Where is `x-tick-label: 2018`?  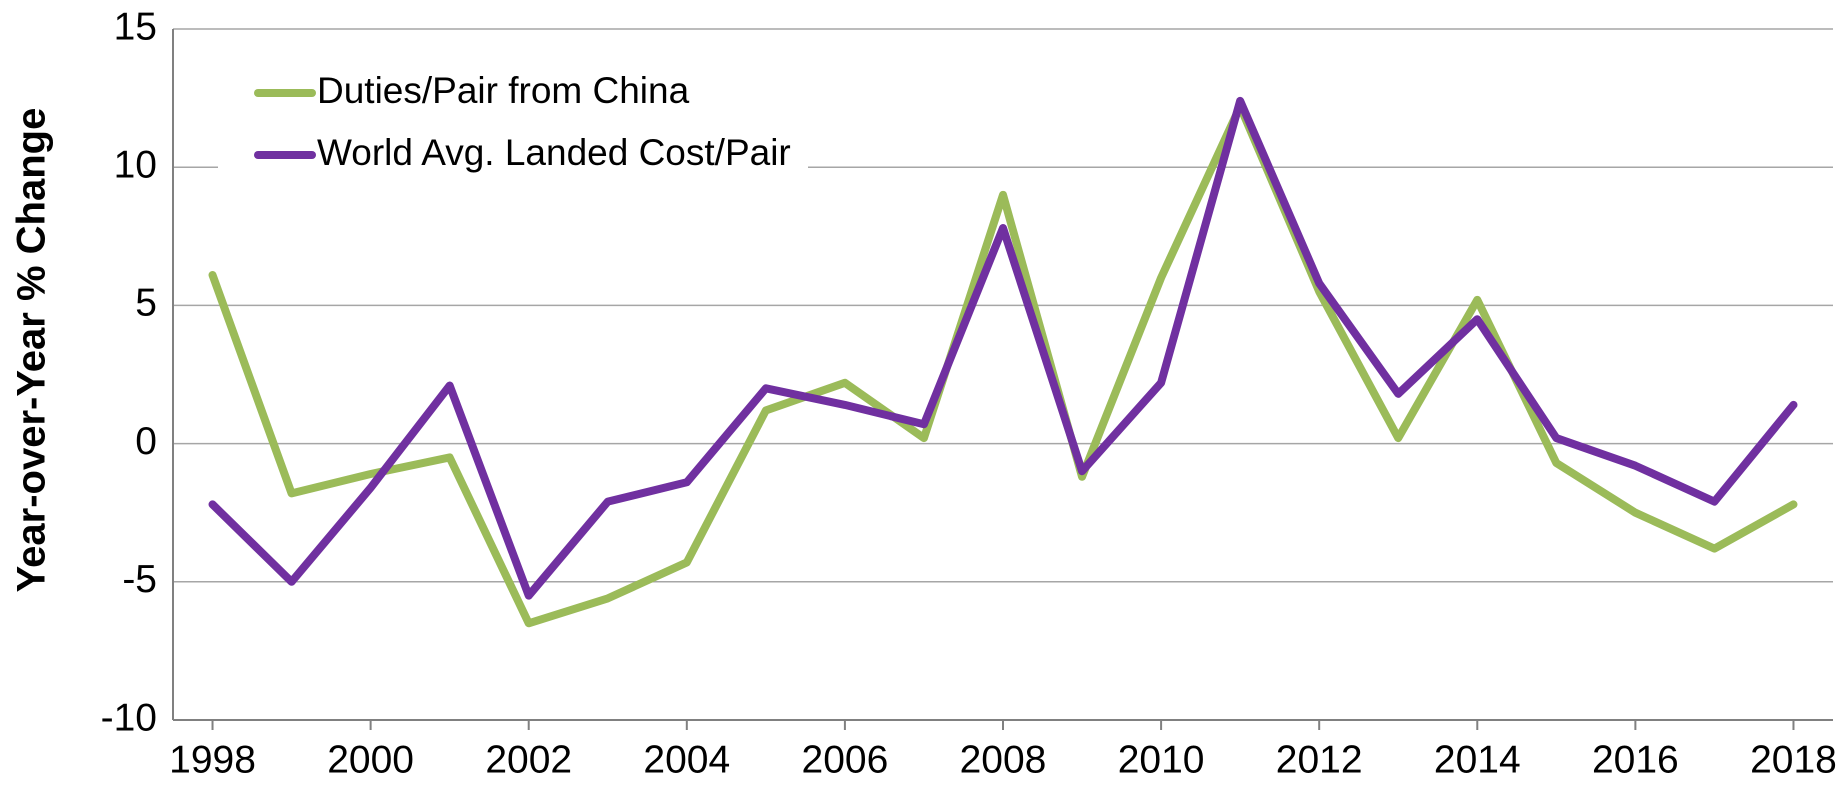 x-tick-label: 2018 is located at coordinates (1793, 759).